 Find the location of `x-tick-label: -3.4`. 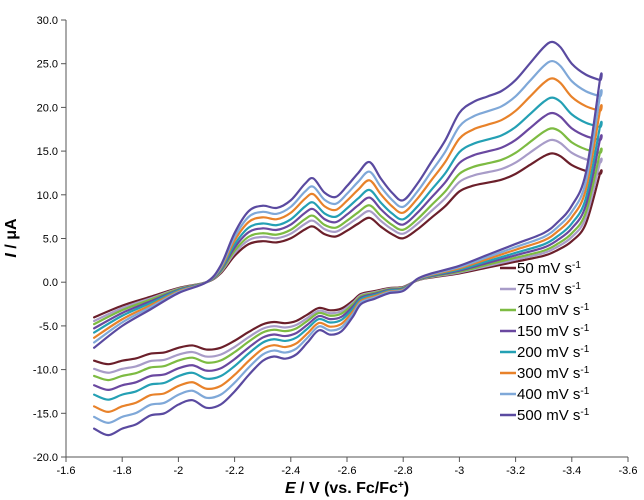

x-tick-label: -3.4 is located at coordinates (571, 471).